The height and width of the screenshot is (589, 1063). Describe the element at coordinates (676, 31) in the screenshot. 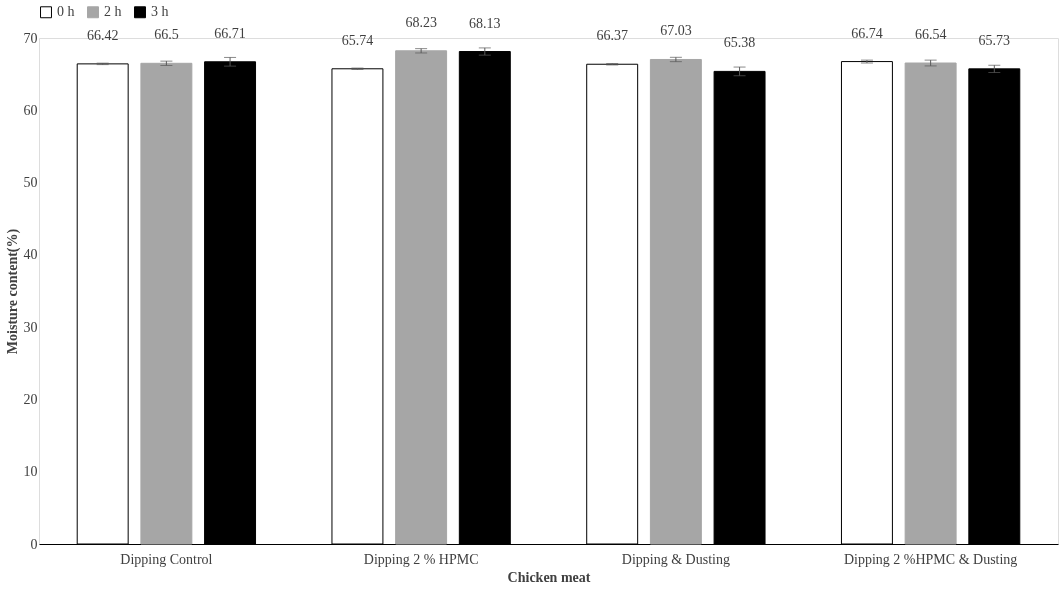

I see `data-label: 67.03` at that location.